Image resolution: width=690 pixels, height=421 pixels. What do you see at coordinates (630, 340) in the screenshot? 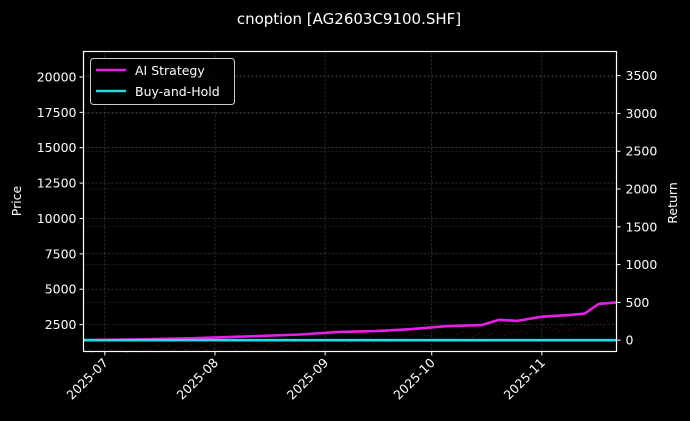
I see `right-tick-label: 0` at bounding box center [630, 340].